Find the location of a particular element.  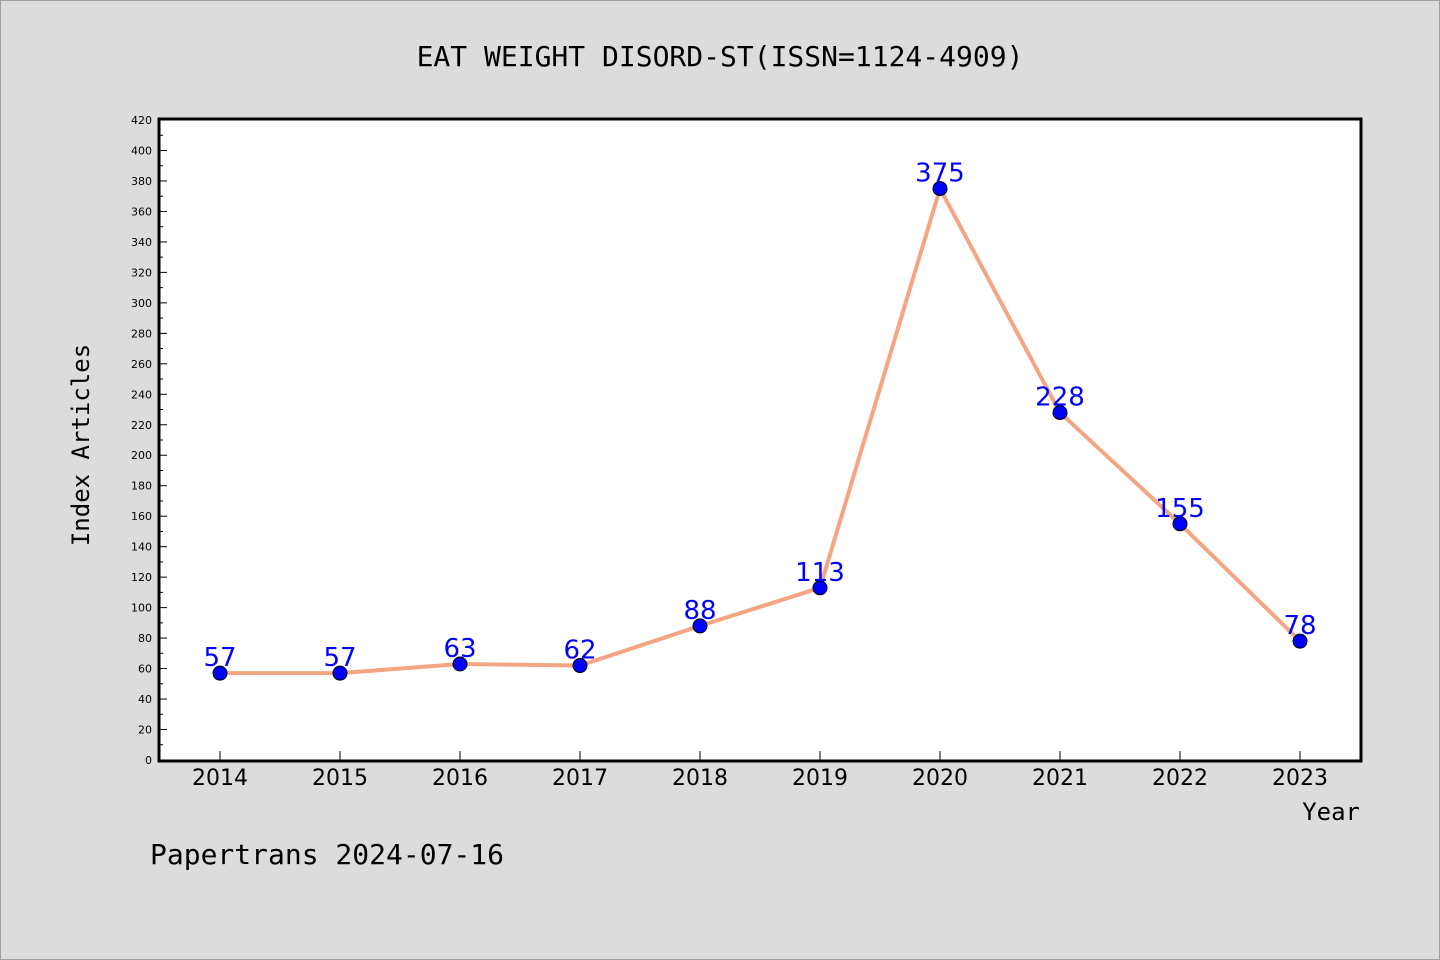

data-label: 228 is located at coordinates (1060, 398).